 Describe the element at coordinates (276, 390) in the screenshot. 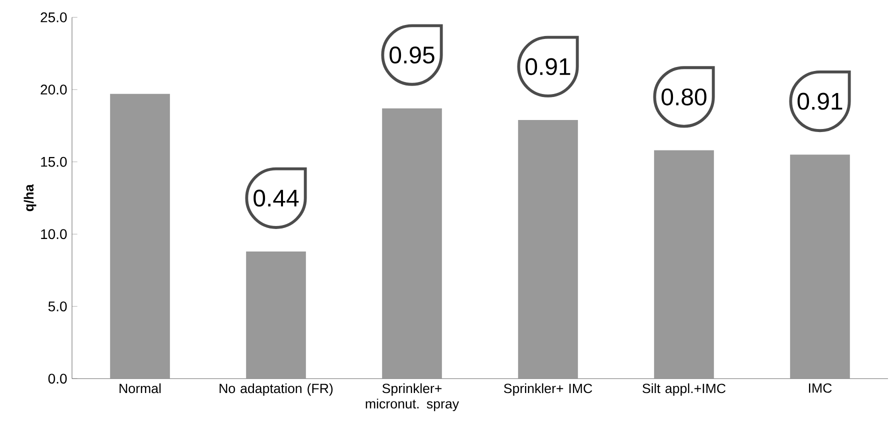

I see `x-tick-label: No adaptation (FR)` at that location.